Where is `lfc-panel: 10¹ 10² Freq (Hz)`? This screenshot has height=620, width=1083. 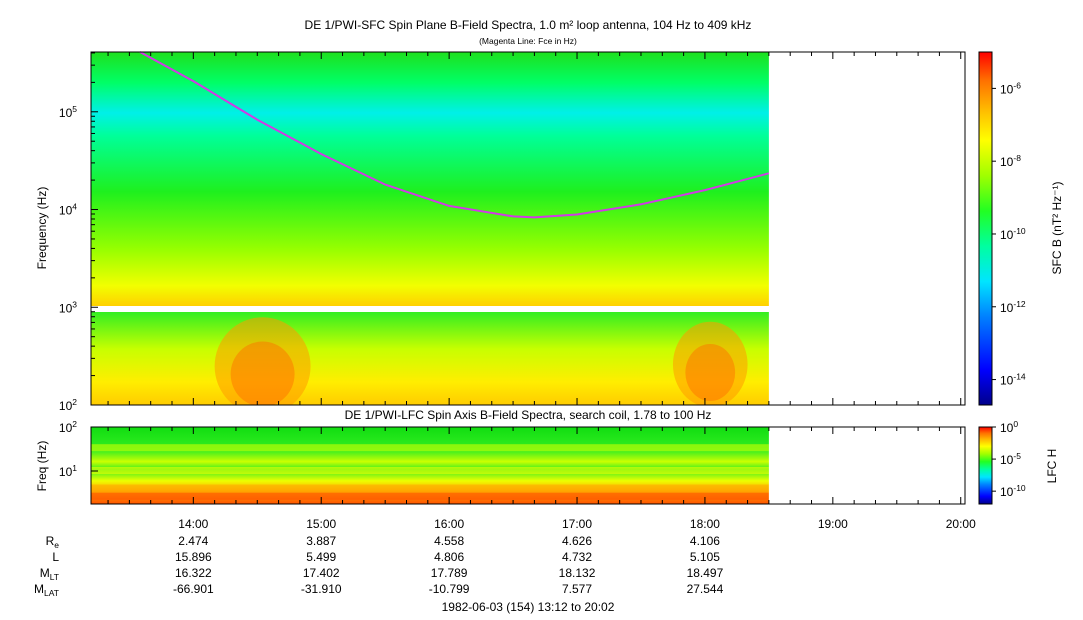 lfc-panel: 10¹ 10² Freq (Hz) is located at coordinates (500, 462).